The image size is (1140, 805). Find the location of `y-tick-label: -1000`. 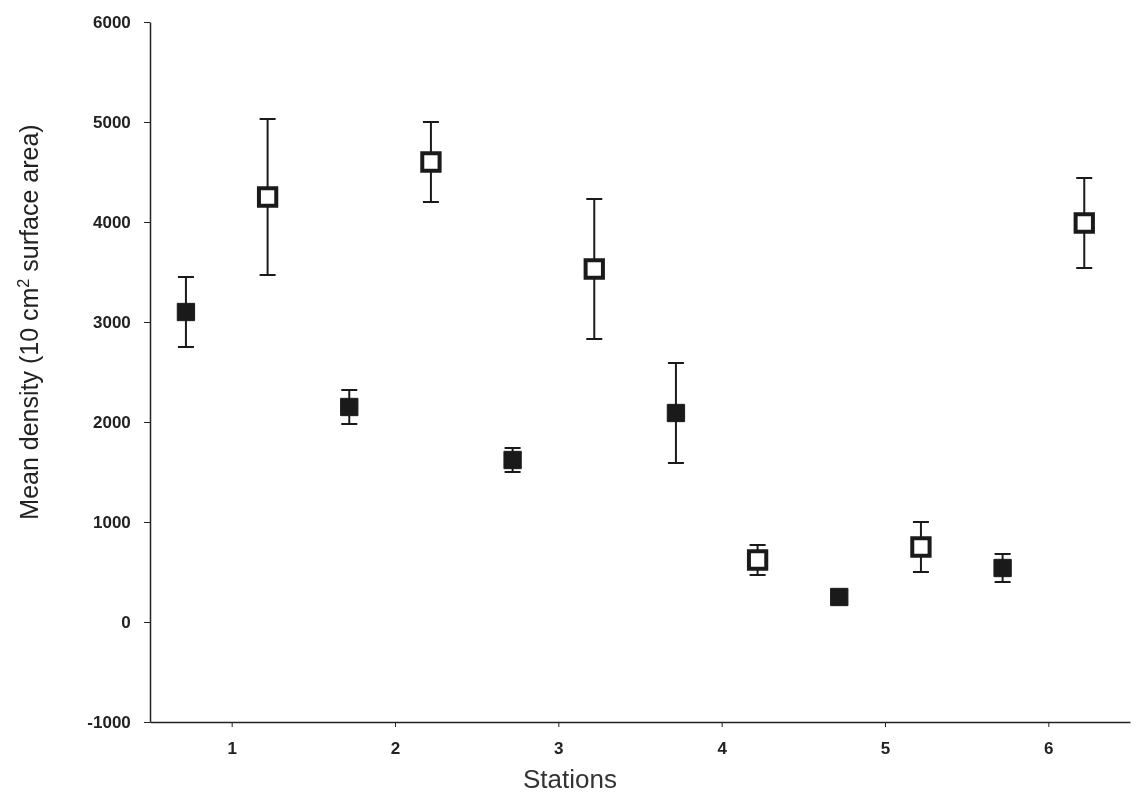

y-tick-label: -1000 is located at coordinates (109, 722).